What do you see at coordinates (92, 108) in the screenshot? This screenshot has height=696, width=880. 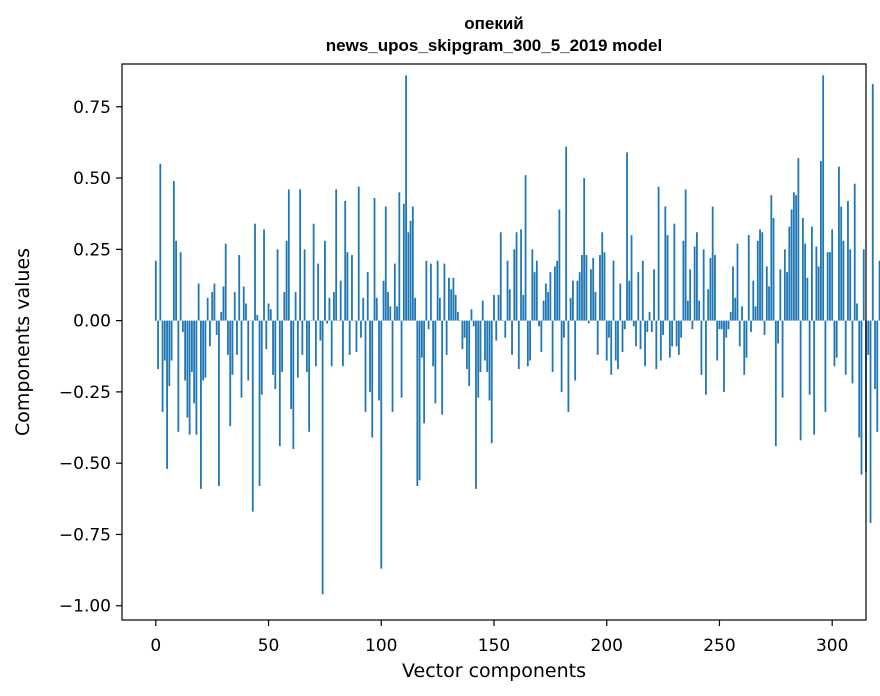 I see `y-tick-label: 0.75` at bounding box center [92, 108].